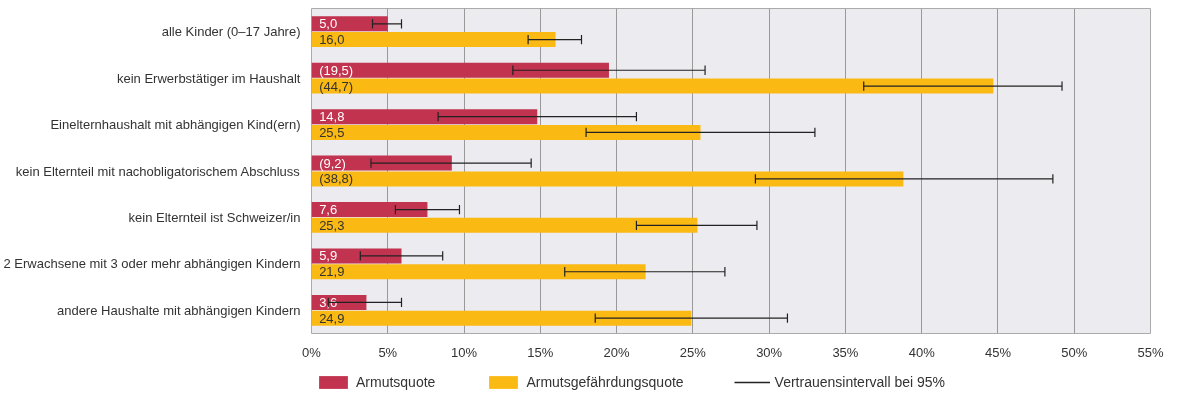 Image resolution: width=1182 pixels, height=412 pixels. Describe the element at coordinates (860, 382) in the screenshot. I see `text: Vertrauensintervall bei 95%` at that location.